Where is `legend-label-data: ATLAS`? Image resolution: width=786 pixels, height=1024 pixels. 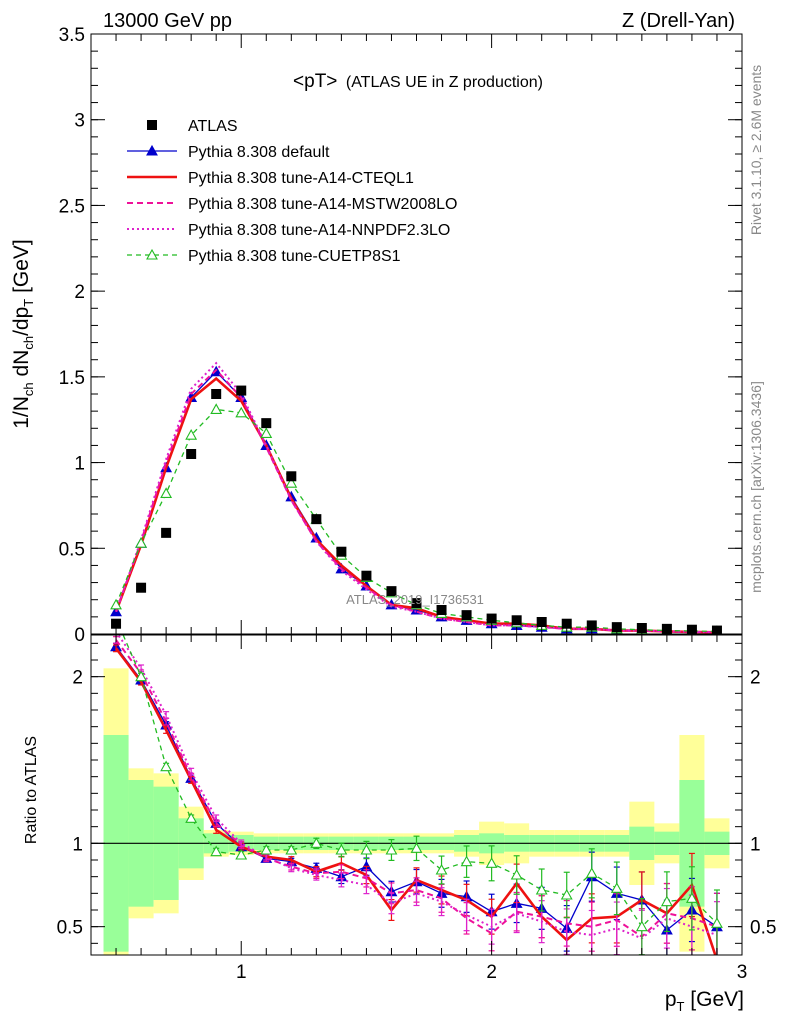
legend-label-data: ATLAS is located at coordinates (213, 126).